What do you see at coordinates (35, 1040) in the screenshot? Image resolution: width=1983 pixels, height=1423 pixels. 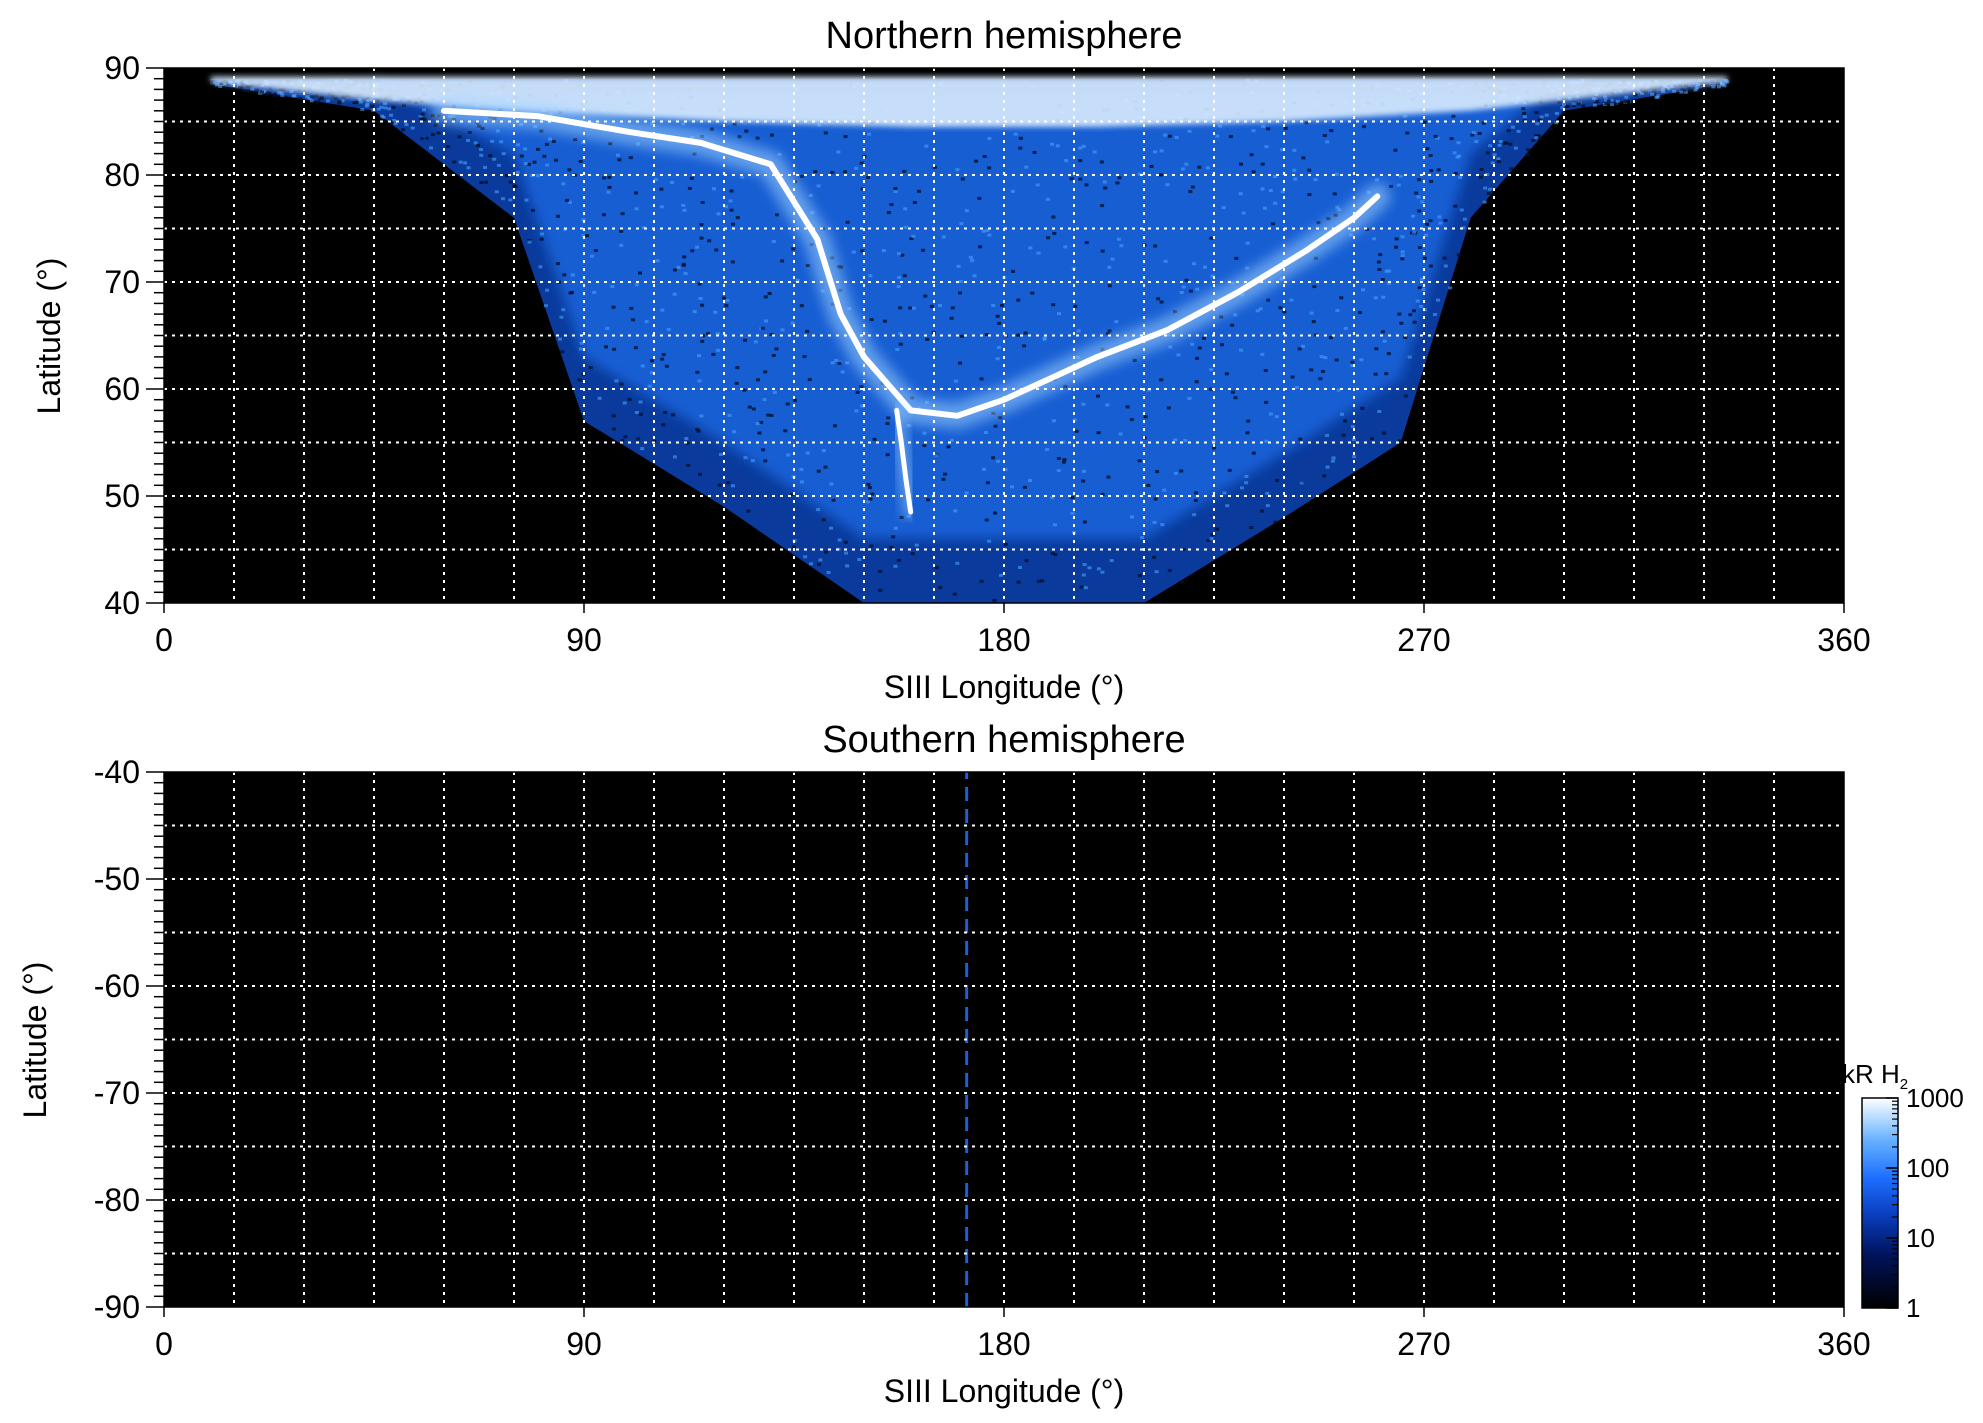 I see `south-ylabel: Latitude (°)` at bounding box center [35, 1040].